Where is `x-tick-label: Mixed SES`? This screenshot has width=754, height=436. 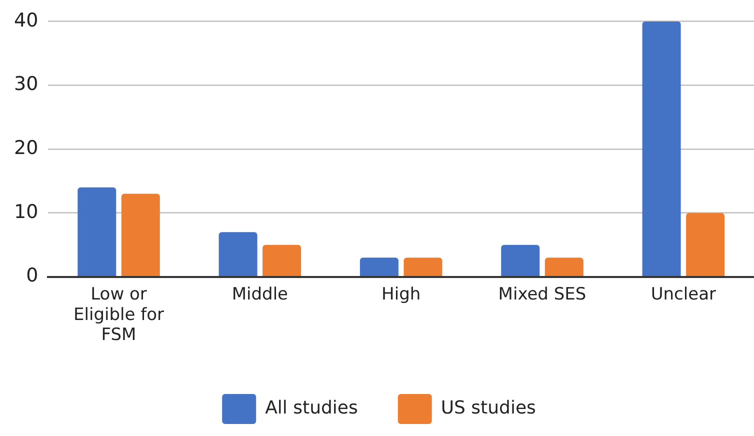 x-tick-label: Mixed SES is located at coordinates (542, 294).